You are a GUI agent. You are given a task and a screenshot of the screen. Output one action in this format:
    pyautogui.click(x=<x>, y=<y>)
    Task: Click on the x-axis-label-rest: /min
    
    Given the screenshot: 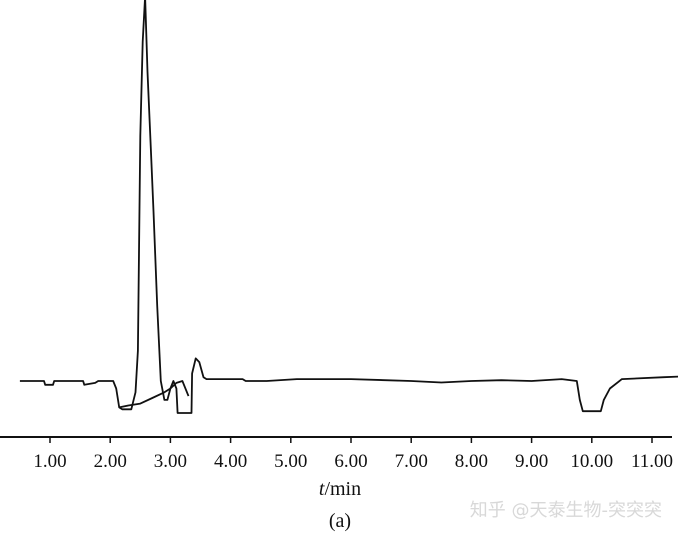 What is the action you would take?
    pyautogui.click(x=342, y=489)
    